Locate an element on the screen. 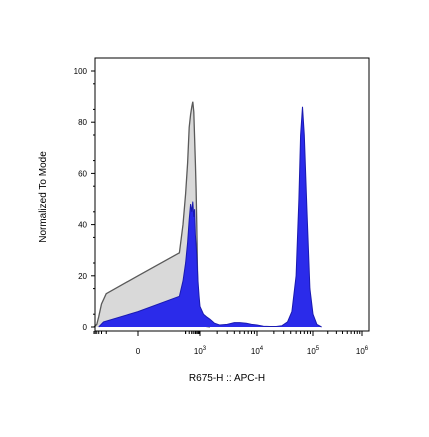 This screenshot has width=429, height=437. y-tick-label: 60 is located at coordinates (82, 173).